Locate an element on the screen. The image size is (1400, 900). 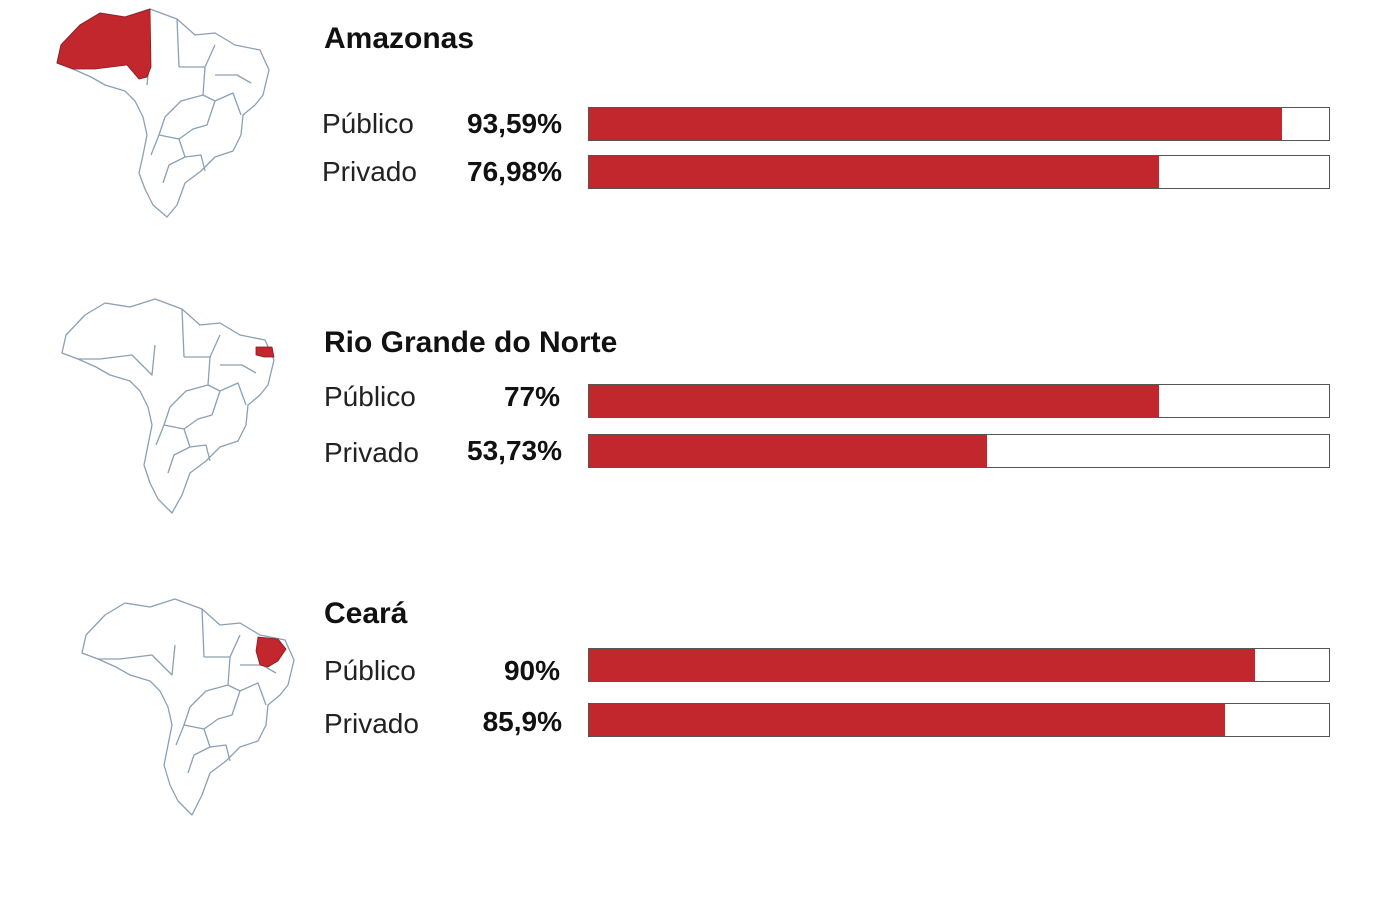
rio-grande-do-norte-highlight is located at coordinates (265, 352).